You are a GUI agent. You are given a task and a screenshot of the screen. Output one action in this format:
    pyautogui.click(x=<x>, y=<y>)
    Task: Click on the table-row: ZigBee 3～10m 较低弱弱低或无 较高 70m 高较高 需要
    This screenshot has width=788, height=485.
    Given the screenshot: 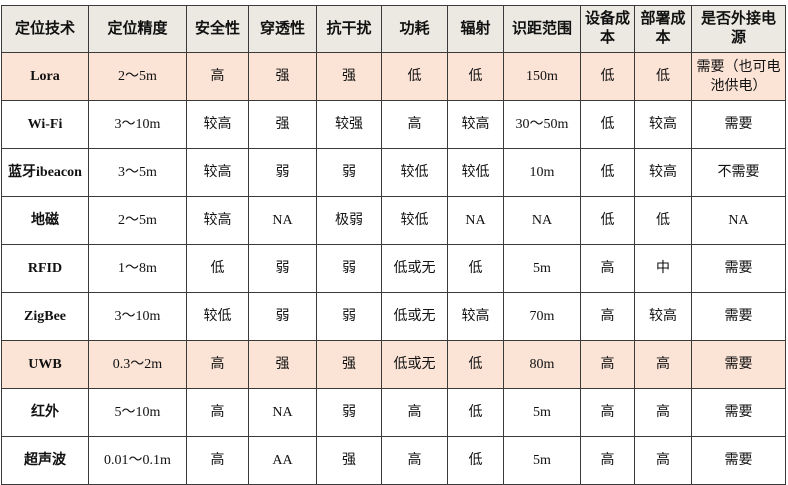 What is the action you would take?
    pyautogui.click(x=393, y=316)
    